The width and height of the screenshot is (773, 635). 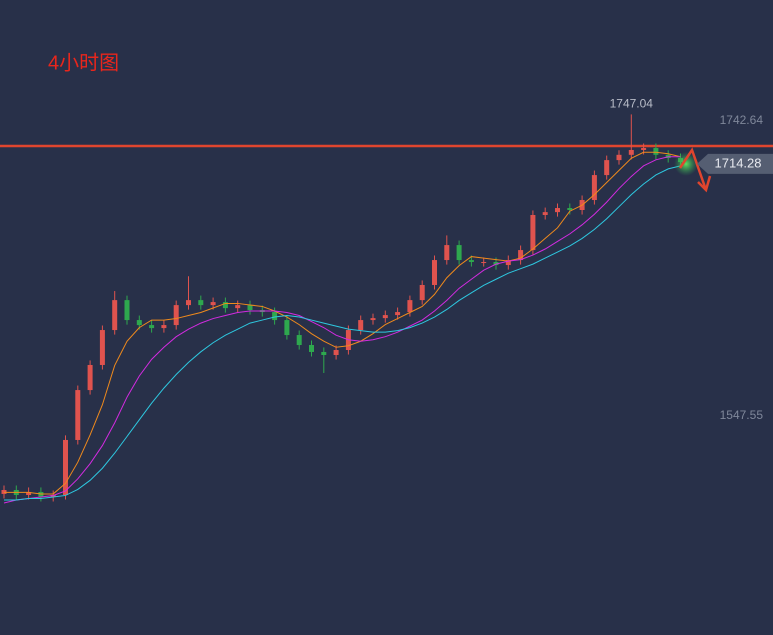 I want to click on price-tag, so click(x=735, y=163).